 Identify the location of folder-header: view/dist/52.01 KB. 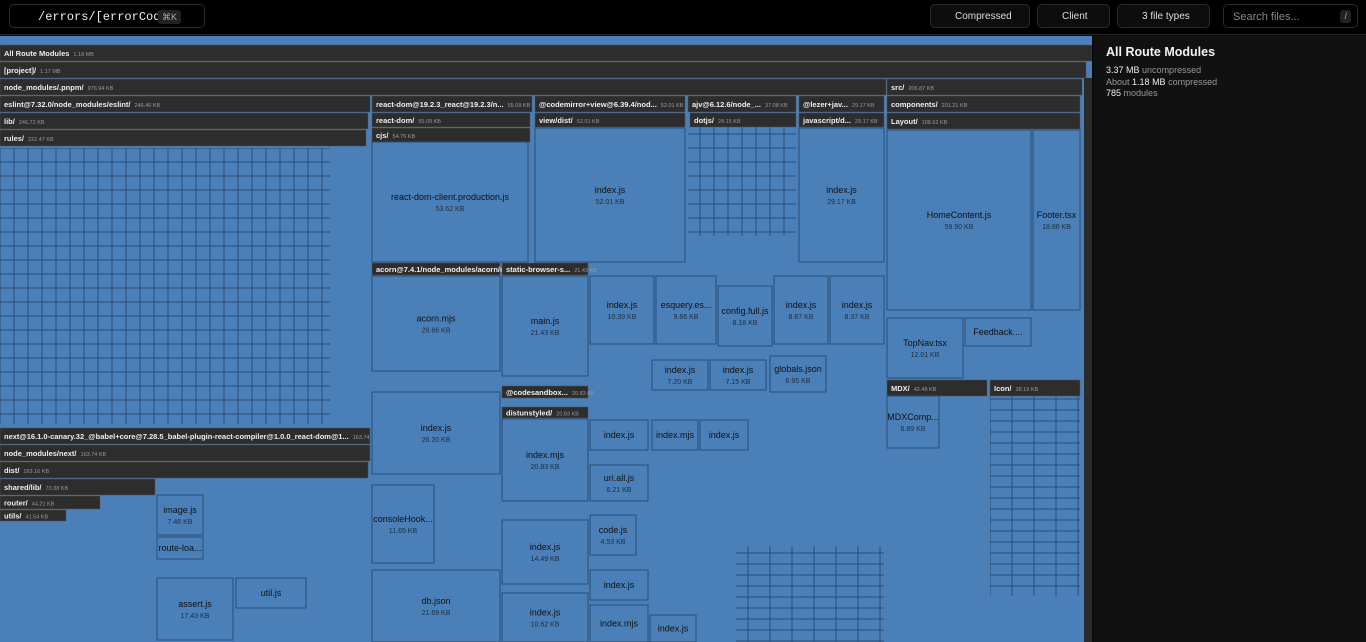
(610, 120).